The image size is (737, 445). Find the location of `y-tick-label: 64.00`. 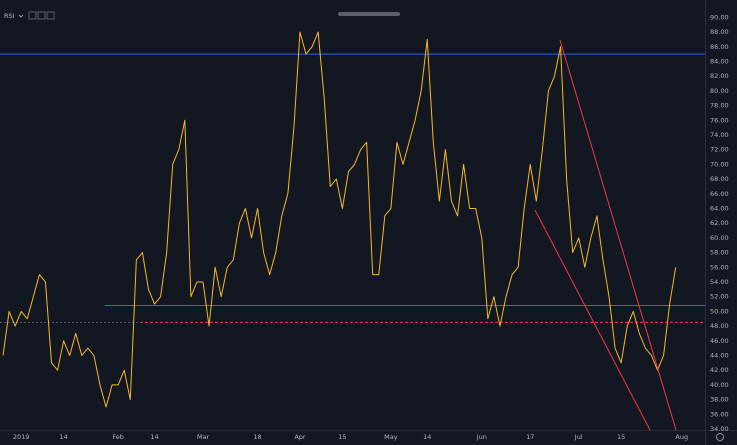

y-tick-label: 64.00 is located at coordinates (719, 208).